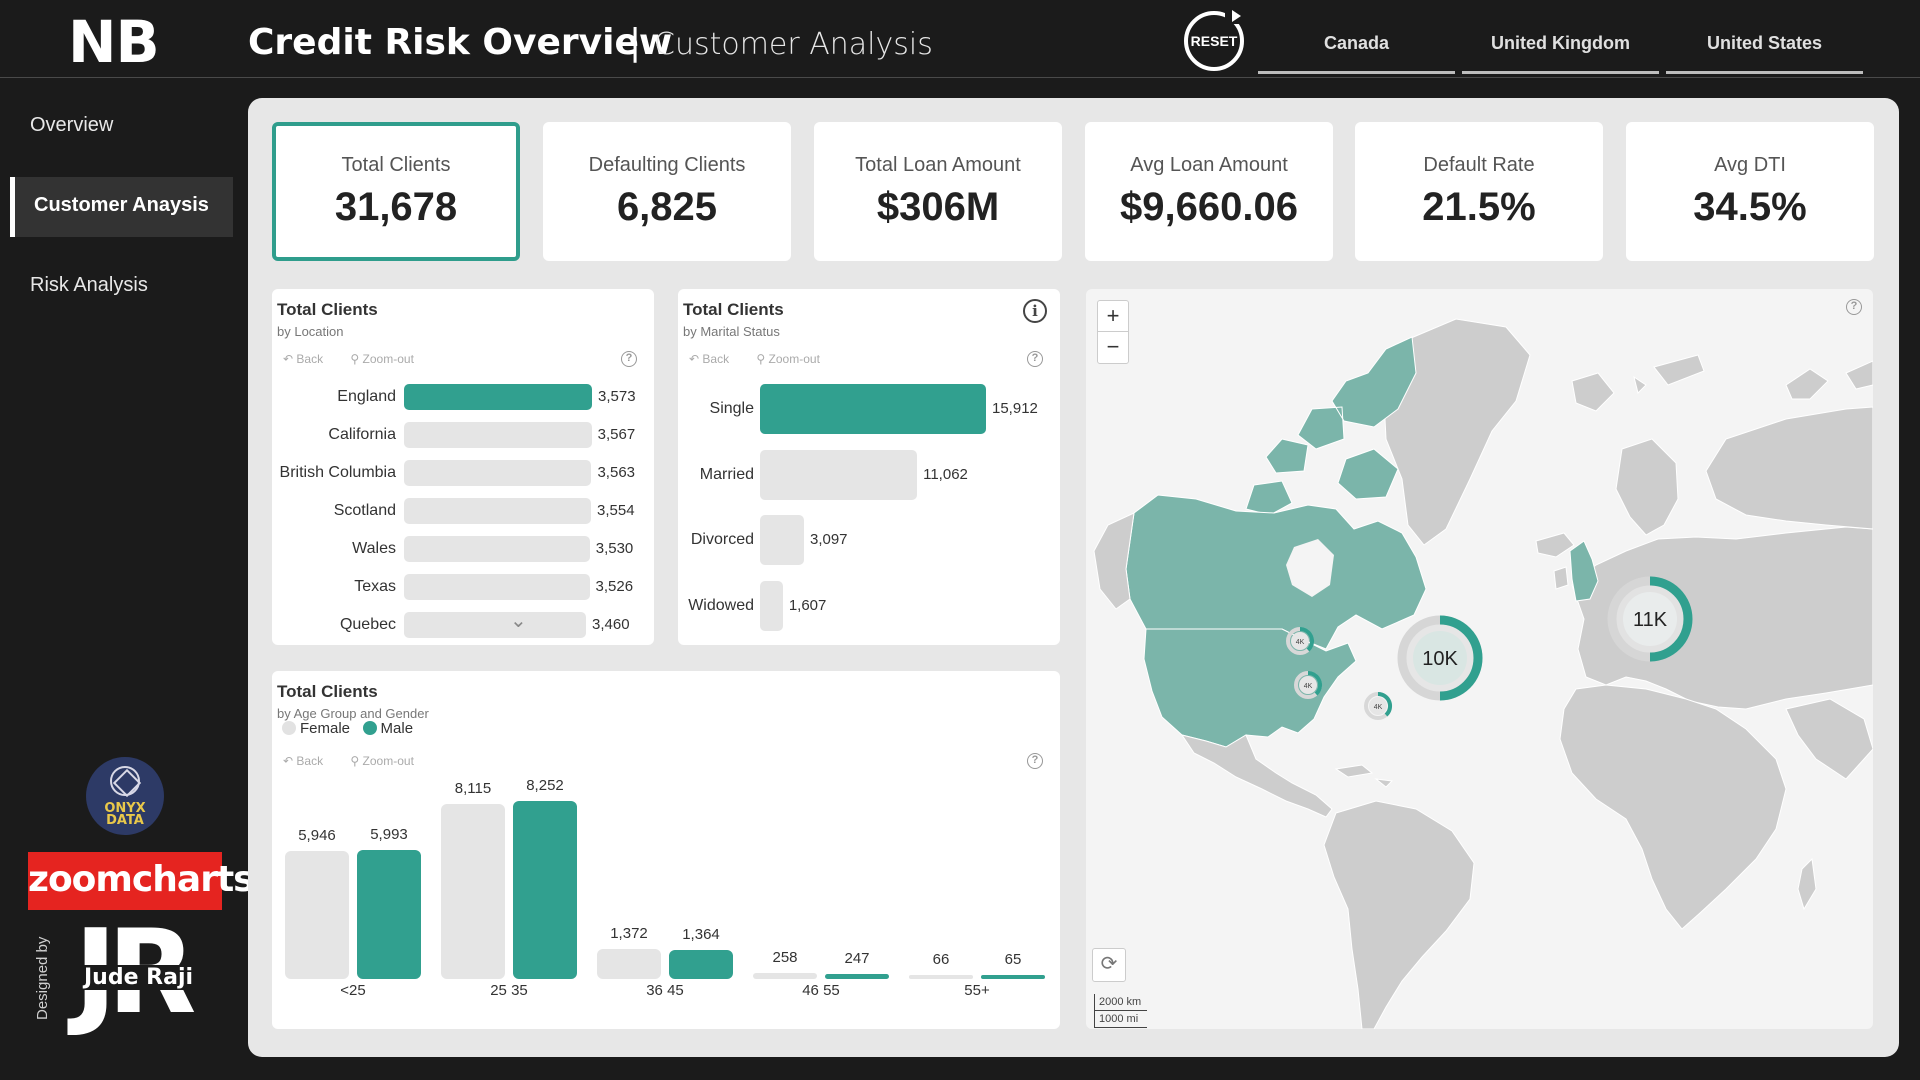  I want to click on bar-row: Married 11,062, so click(869, 474).